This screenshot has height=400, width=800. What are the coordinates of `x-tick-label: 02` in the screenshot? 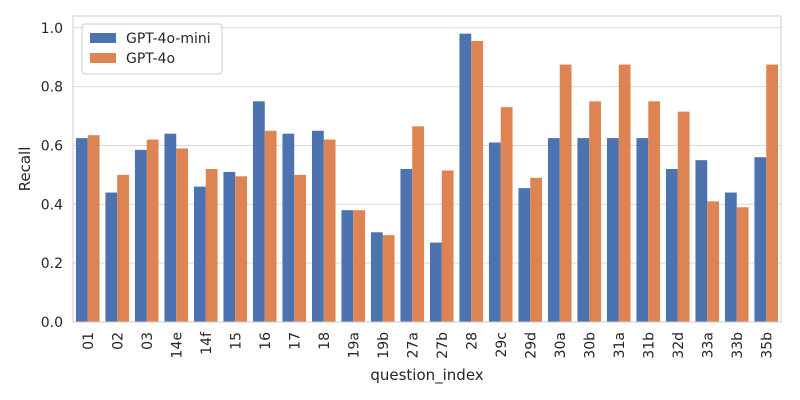 It's located at (118, 341).